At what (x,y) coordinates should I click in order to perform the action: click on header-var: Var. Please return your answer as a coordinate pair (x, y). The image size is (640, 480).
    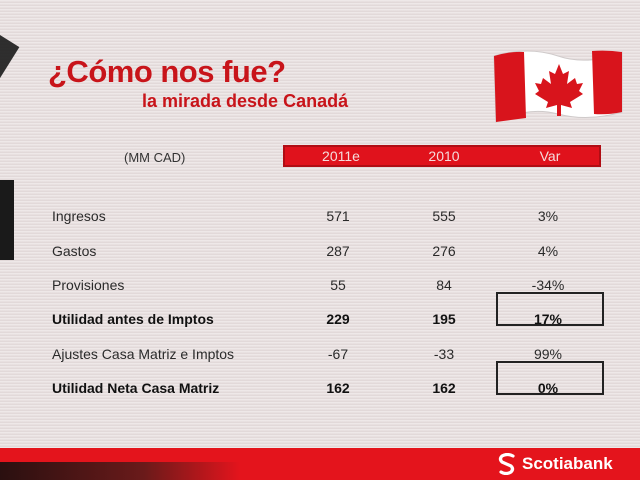
    Looking at the image, I should click on (550, 156).